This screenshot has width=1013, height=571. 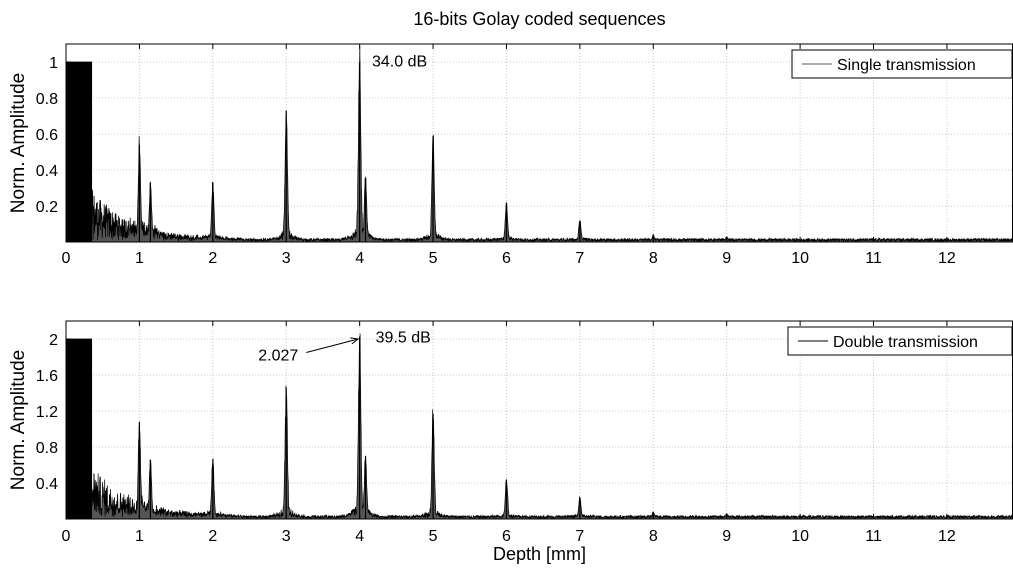 What do you see at coordinates (905, 342) in the screenshot?
I see `legend-label: Double transmission` at bounding box center [905, 342].